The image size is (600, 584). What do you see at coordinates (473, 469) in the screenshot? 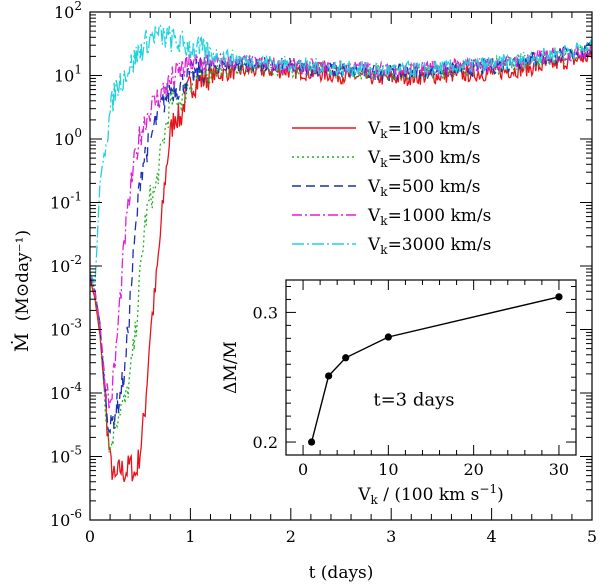
I see `inset-x-tick-label: 20` at bounding box center [473, 469].